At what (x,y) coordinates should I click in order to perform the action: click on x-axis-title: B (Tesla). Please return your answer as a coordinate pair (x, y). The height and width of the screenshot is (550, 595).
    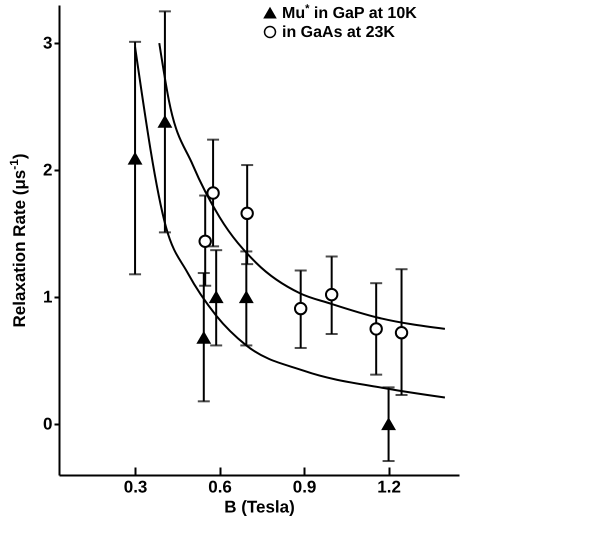
    Looking at the image, I should click on (259, 507).